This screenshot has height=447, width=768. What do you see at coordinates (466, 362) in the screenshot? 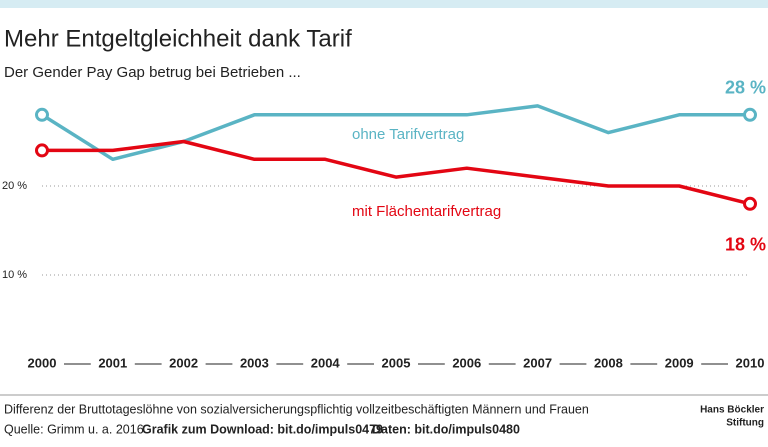
I see `x-tick-label: 2006` at bounding box center [466, 362].